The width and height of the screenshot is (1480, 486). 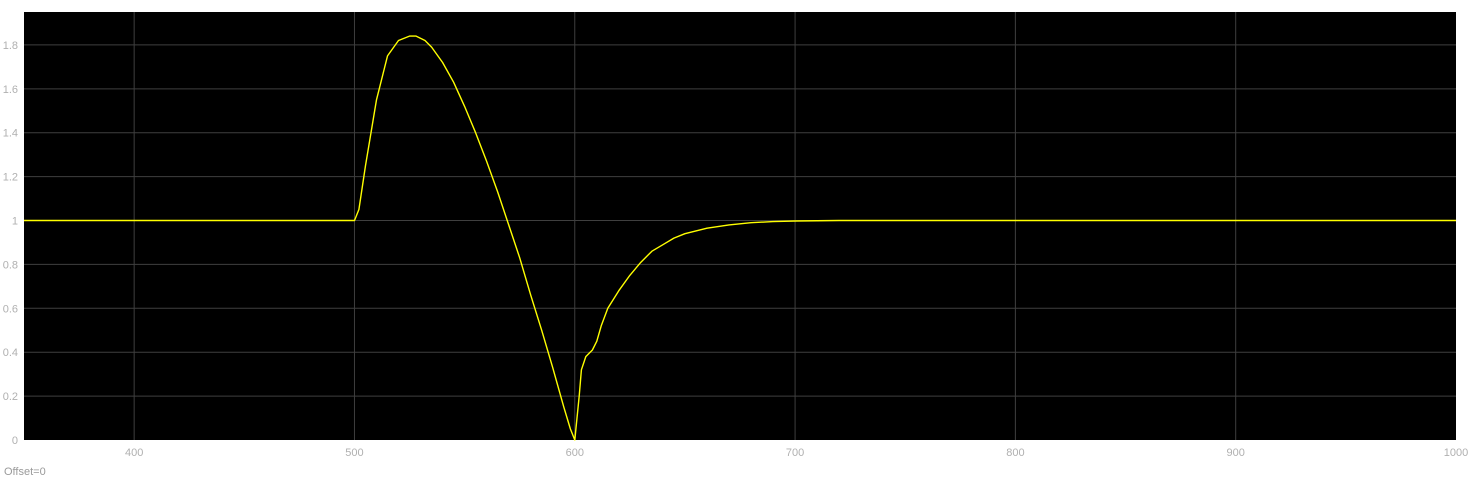 I want to click on y-tick-label: 0.8, so click(x=10, y=265).